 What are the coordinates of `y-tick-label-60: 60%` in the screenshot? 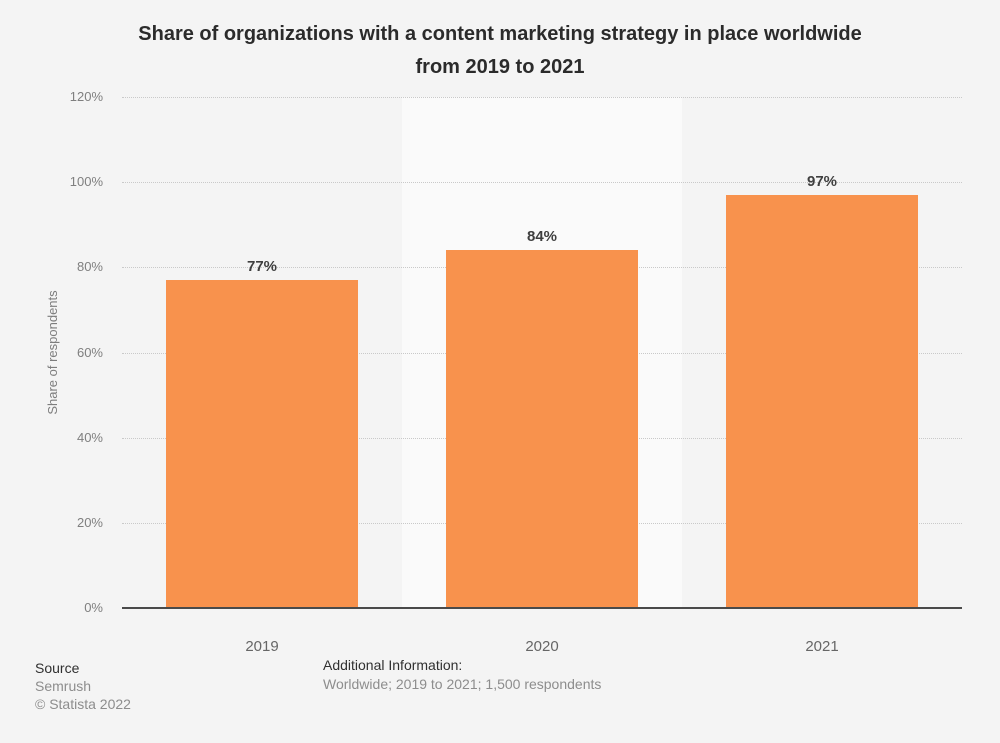 It's located at (89, 352).